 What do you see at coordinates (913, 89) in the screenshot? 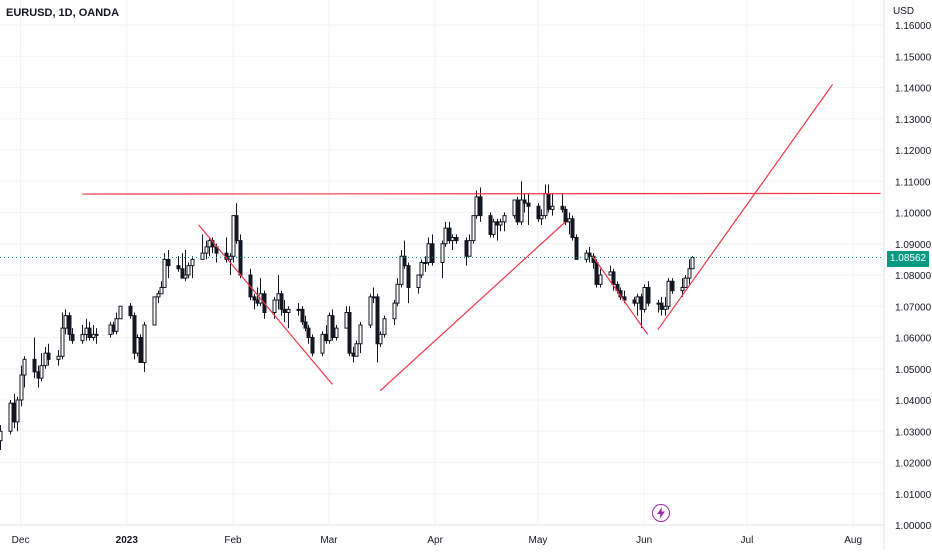
I see `price-tick-label: 1.14000` at bounding box center [913, 89].